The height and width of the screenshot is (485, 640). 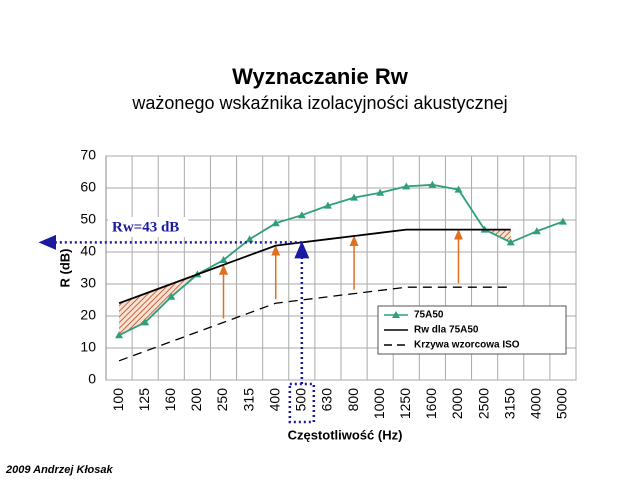 I want to click on y-tick-label: 60, so click(x=88, y=187).